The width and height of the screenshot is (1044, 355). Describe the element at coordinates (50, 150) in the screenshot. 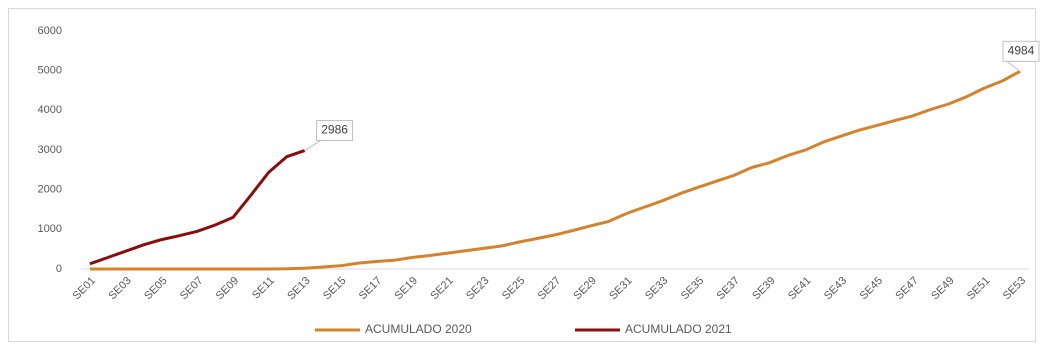

I see `y-tick-label: 3000` at that location.